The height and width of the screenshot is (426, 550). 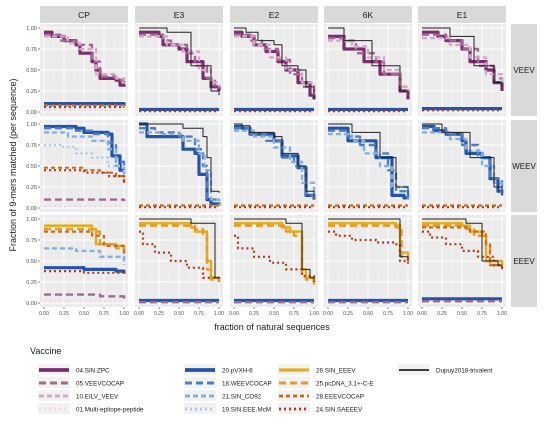 I want to click on panel-veev-e3, so click(x=179, y=70).